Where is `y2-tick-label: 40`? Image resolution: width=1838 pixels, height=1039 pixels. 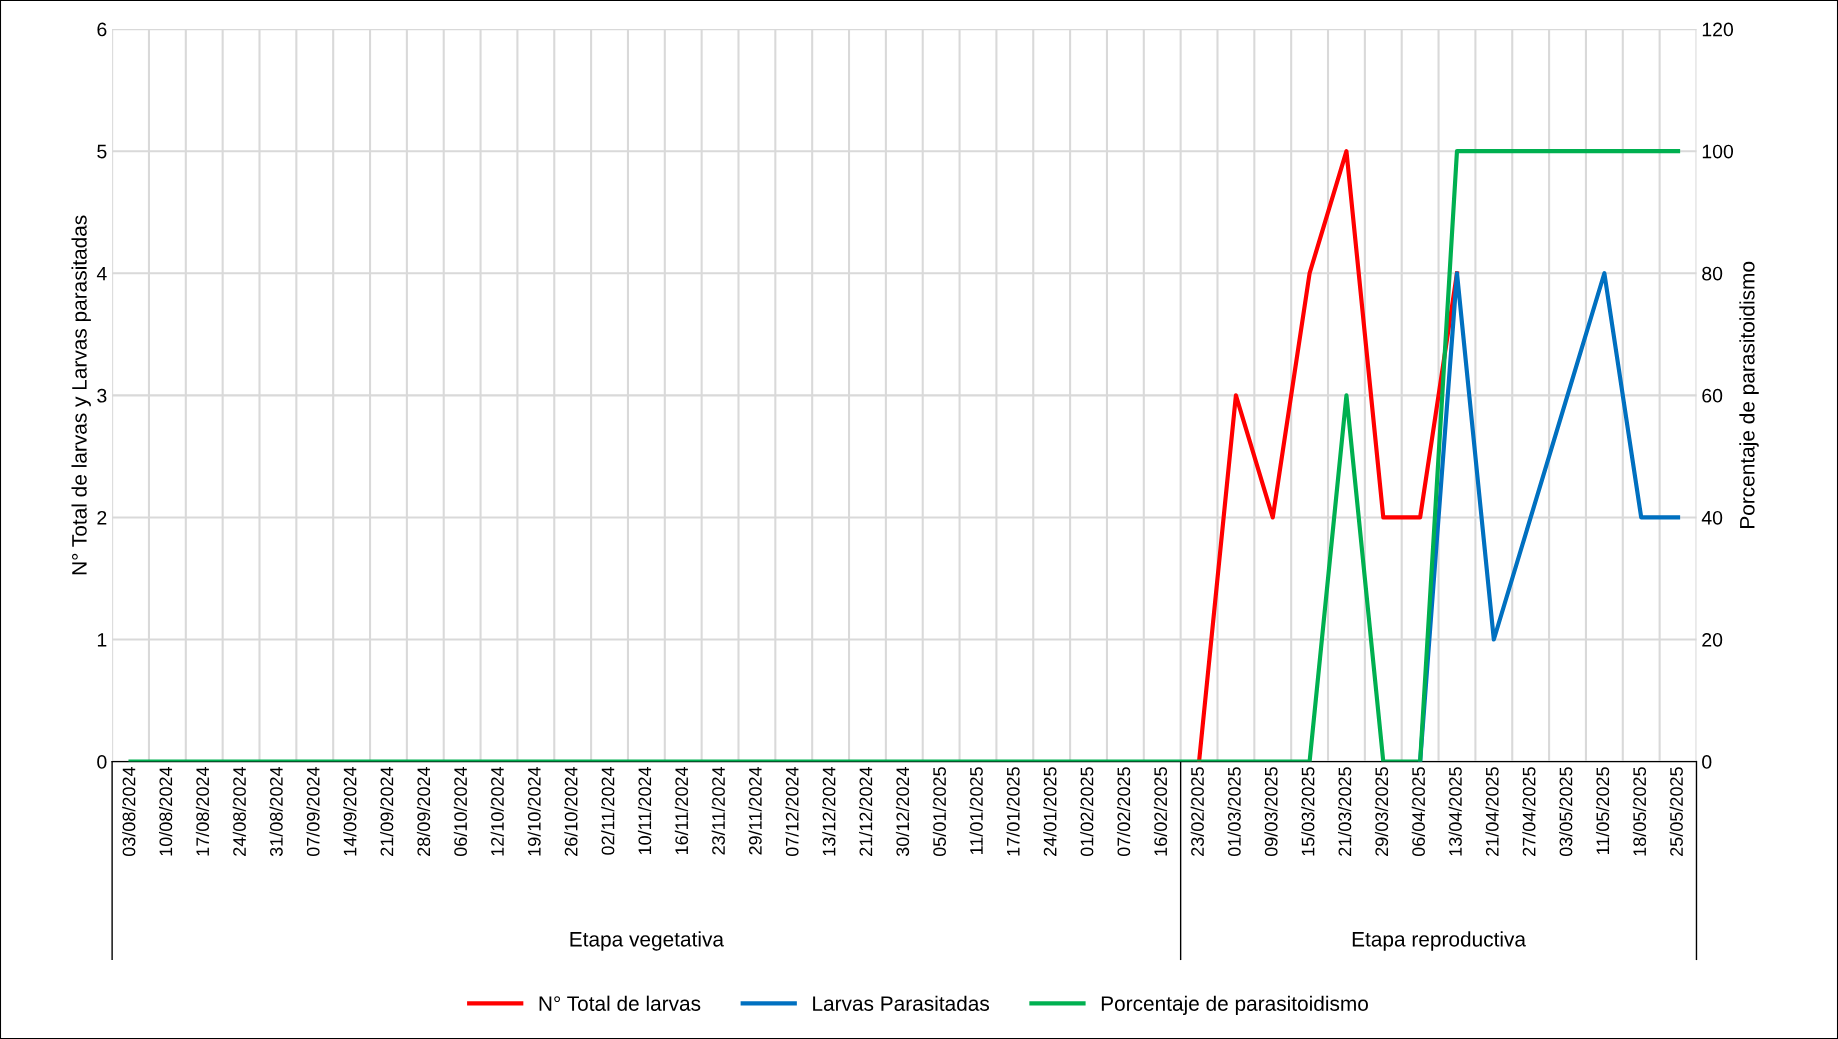 y2-tick-label: 40 is located at coordinates (1712, 517).